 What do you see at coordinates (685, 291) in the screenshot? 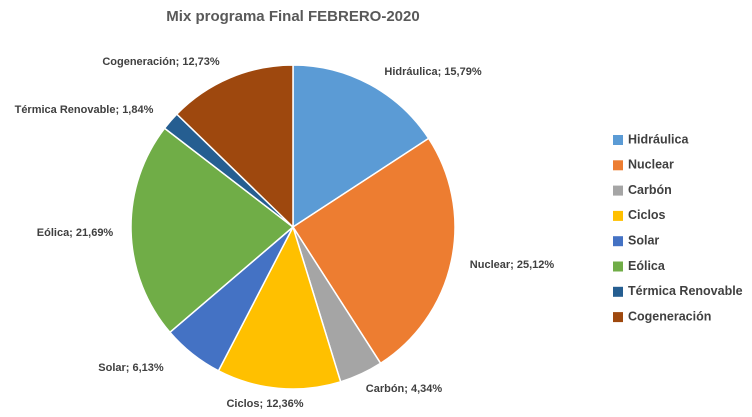
I see `legend-label: Térmica Renovable` at bounding box center [685, 291].